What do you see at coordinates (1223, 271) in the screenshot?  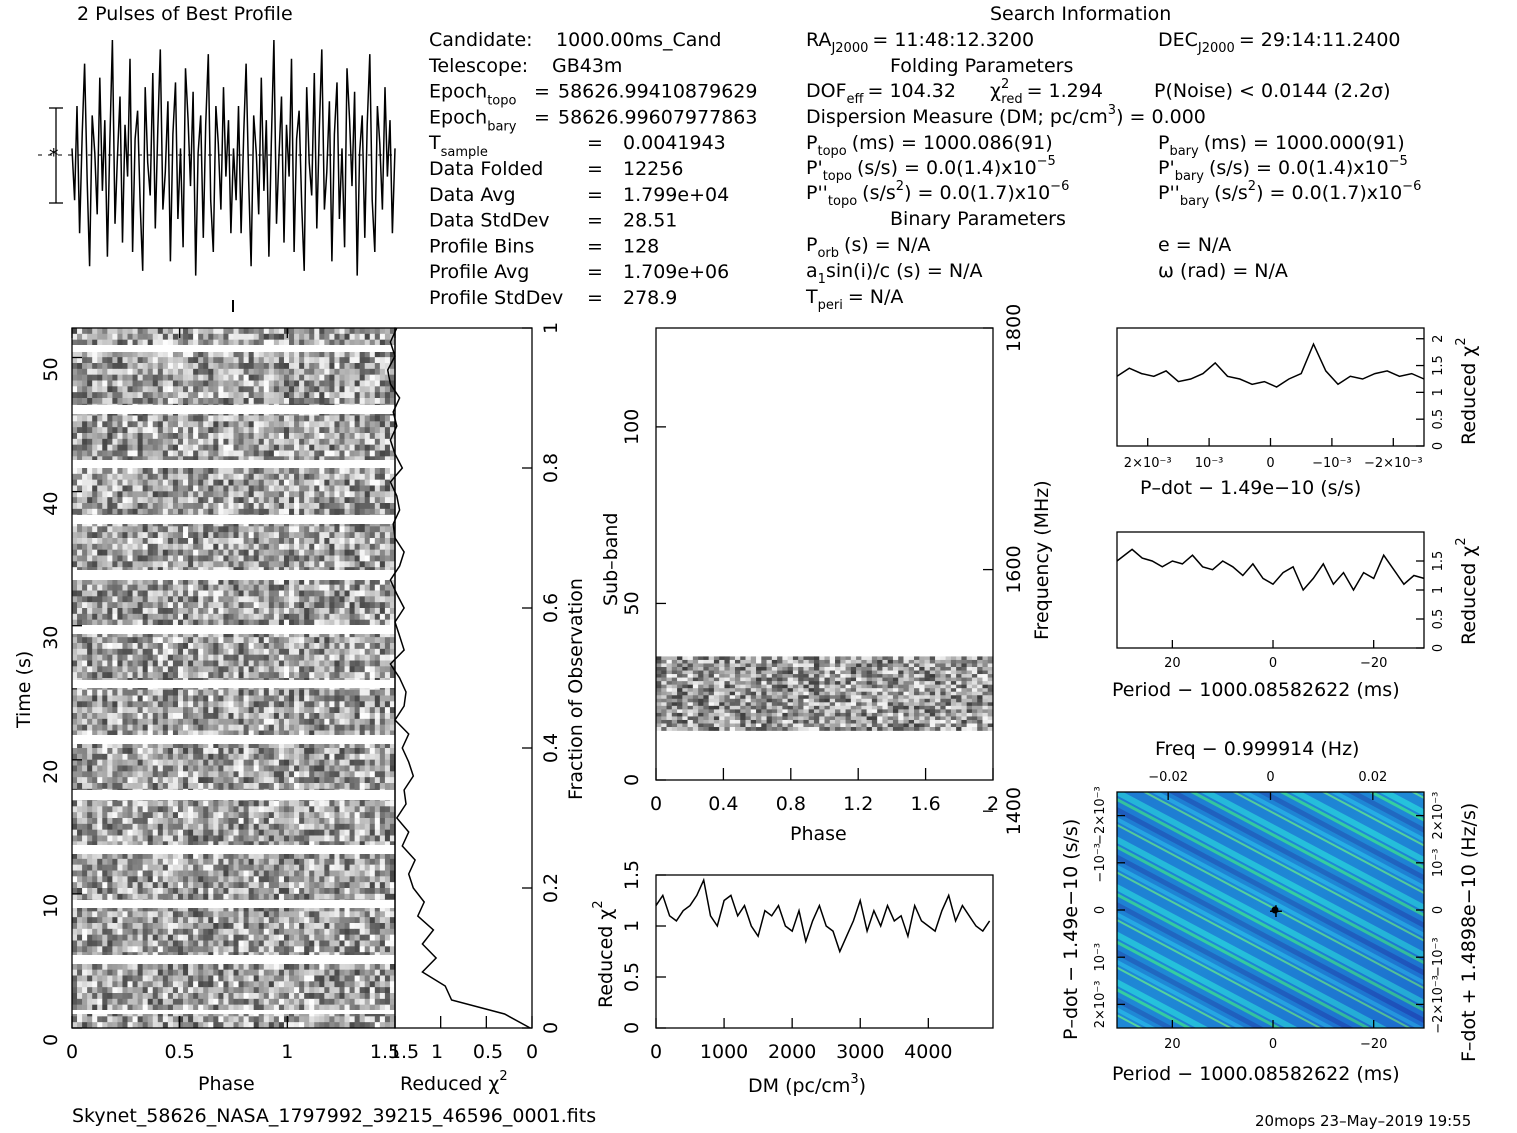 I see `omega-value: ω (rad) = N/A` at bounding box center [1223, 271].